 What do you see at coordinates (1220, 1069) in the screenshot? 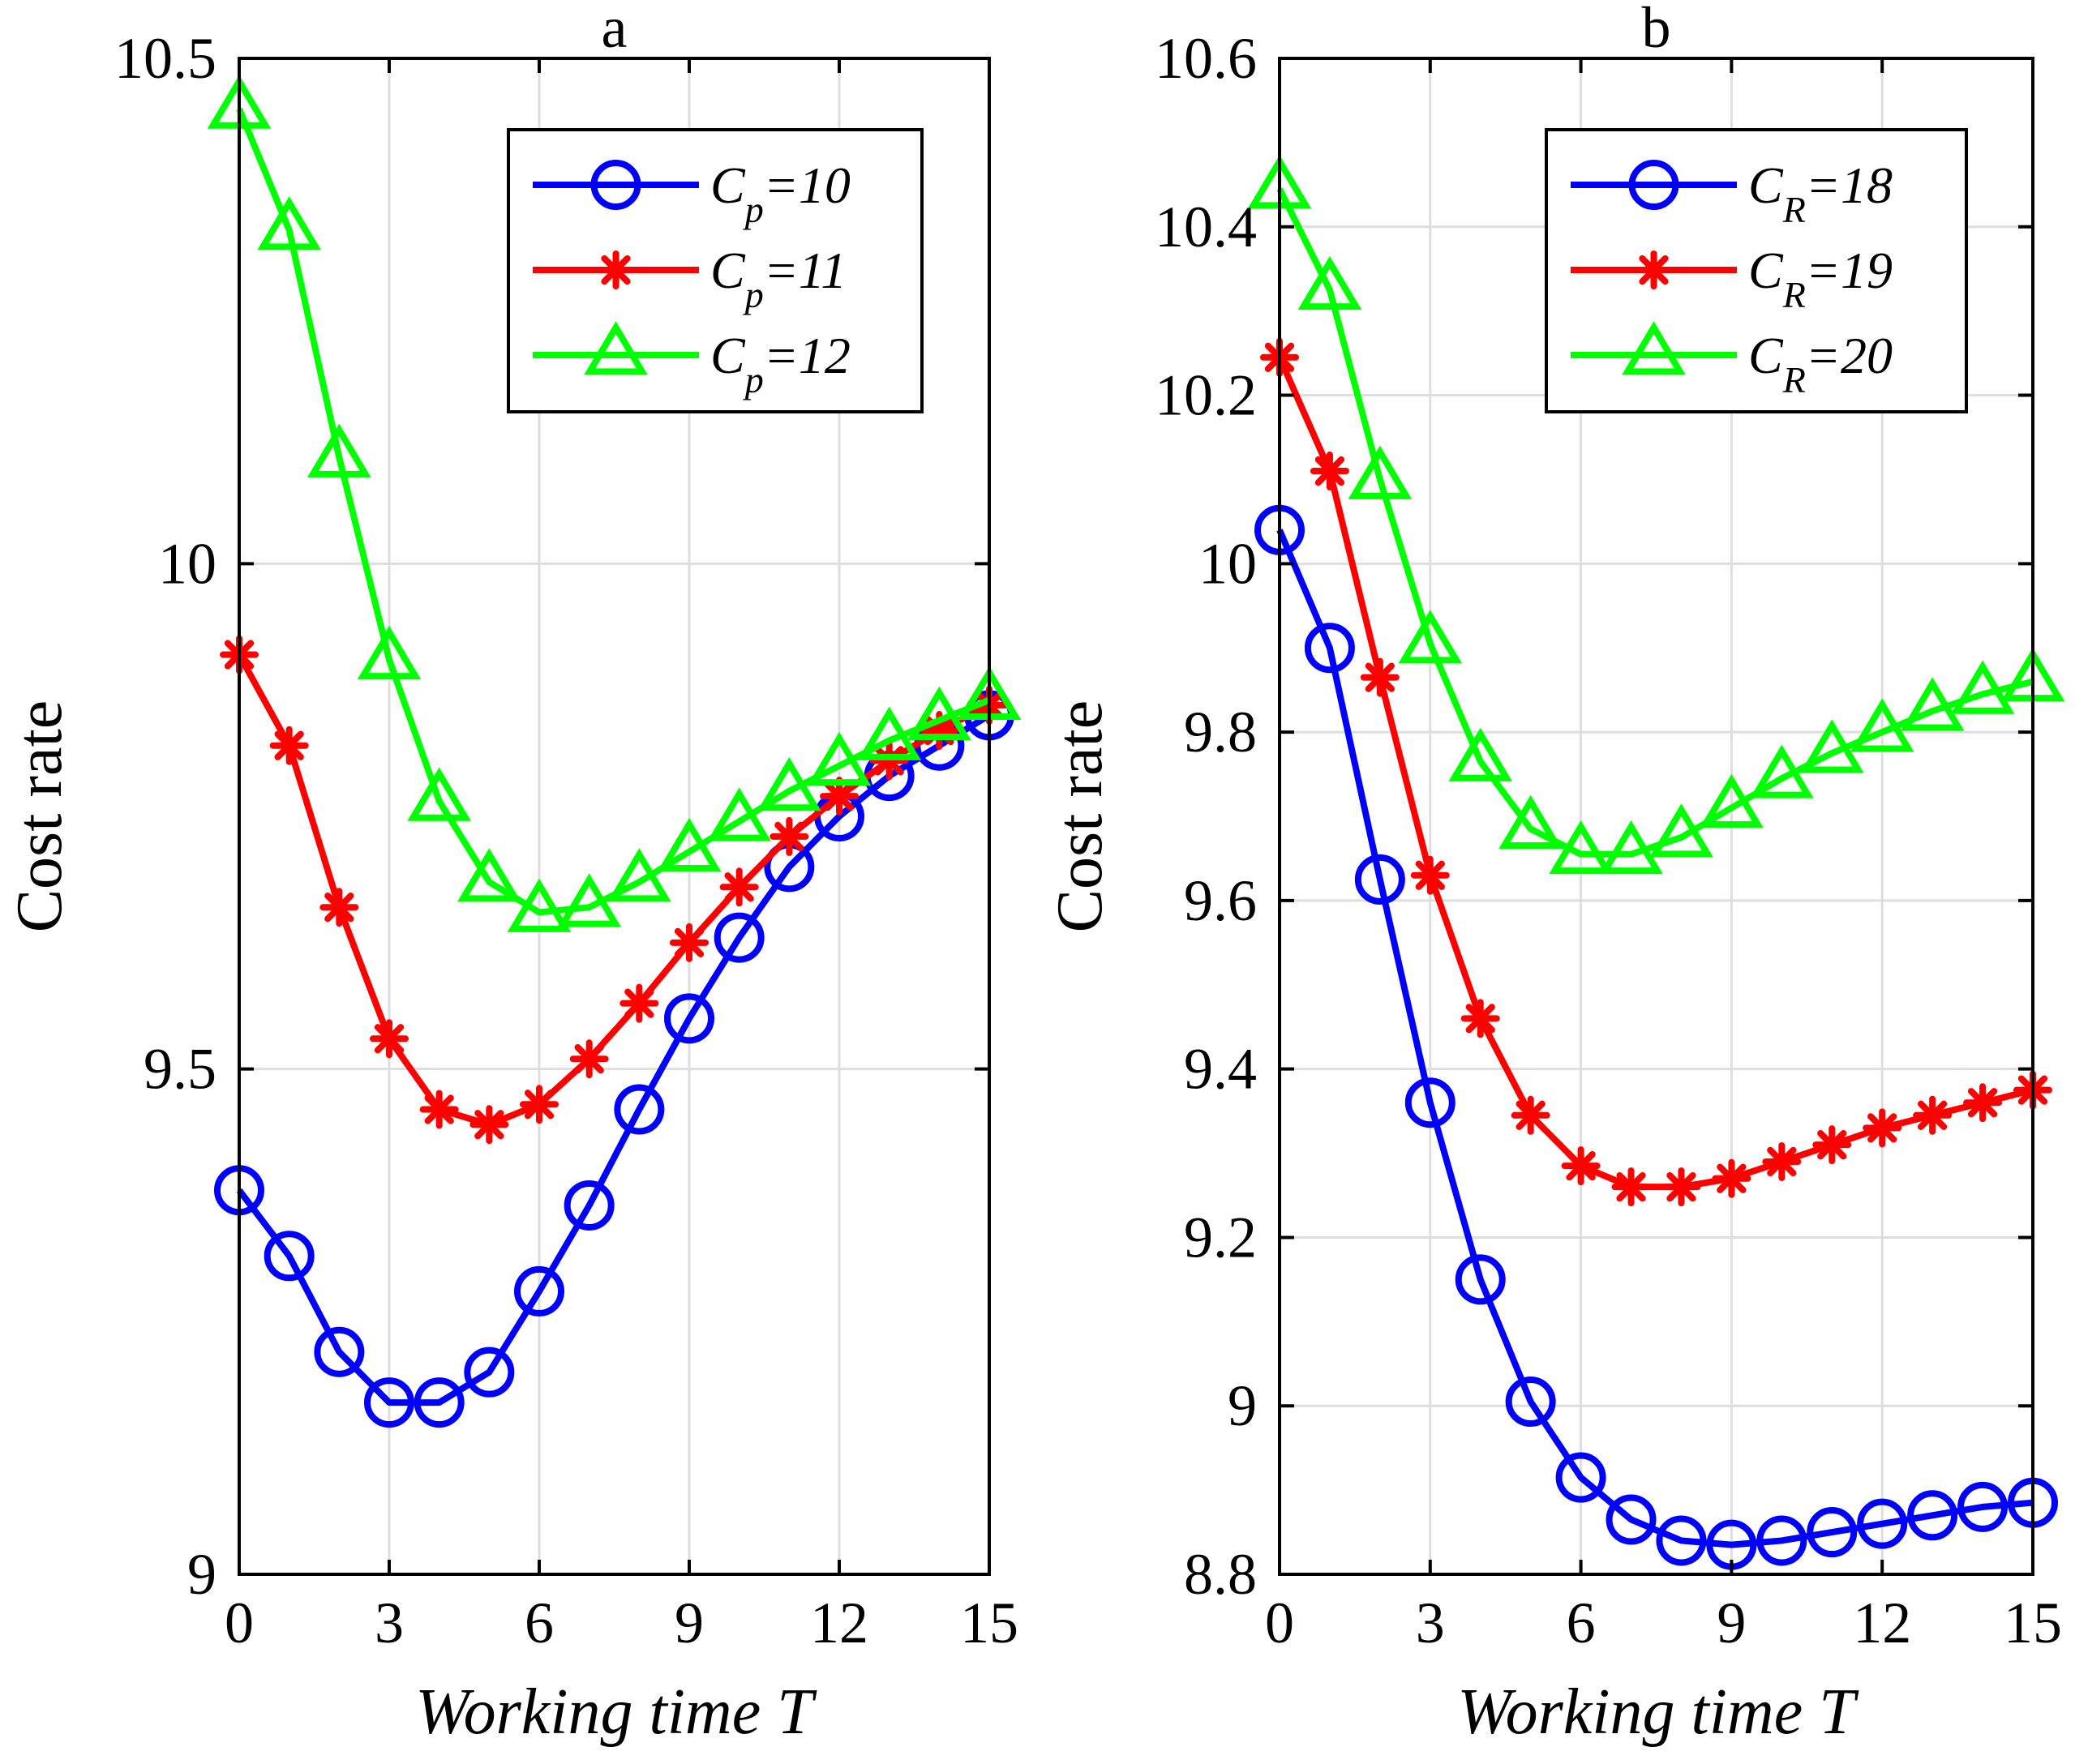
I see `y-tick-label: 9.4` at bounding box center [1220, 1069].